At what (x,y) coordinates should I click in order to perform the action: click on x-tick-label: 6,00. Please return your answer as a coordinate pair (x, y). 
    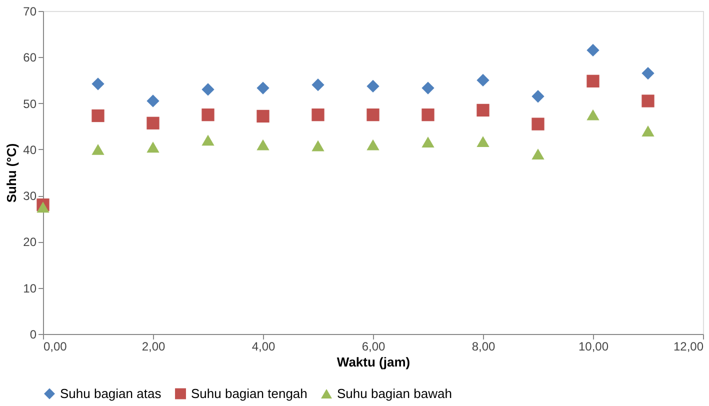
    Looking at the image, I should click on (374, 347).